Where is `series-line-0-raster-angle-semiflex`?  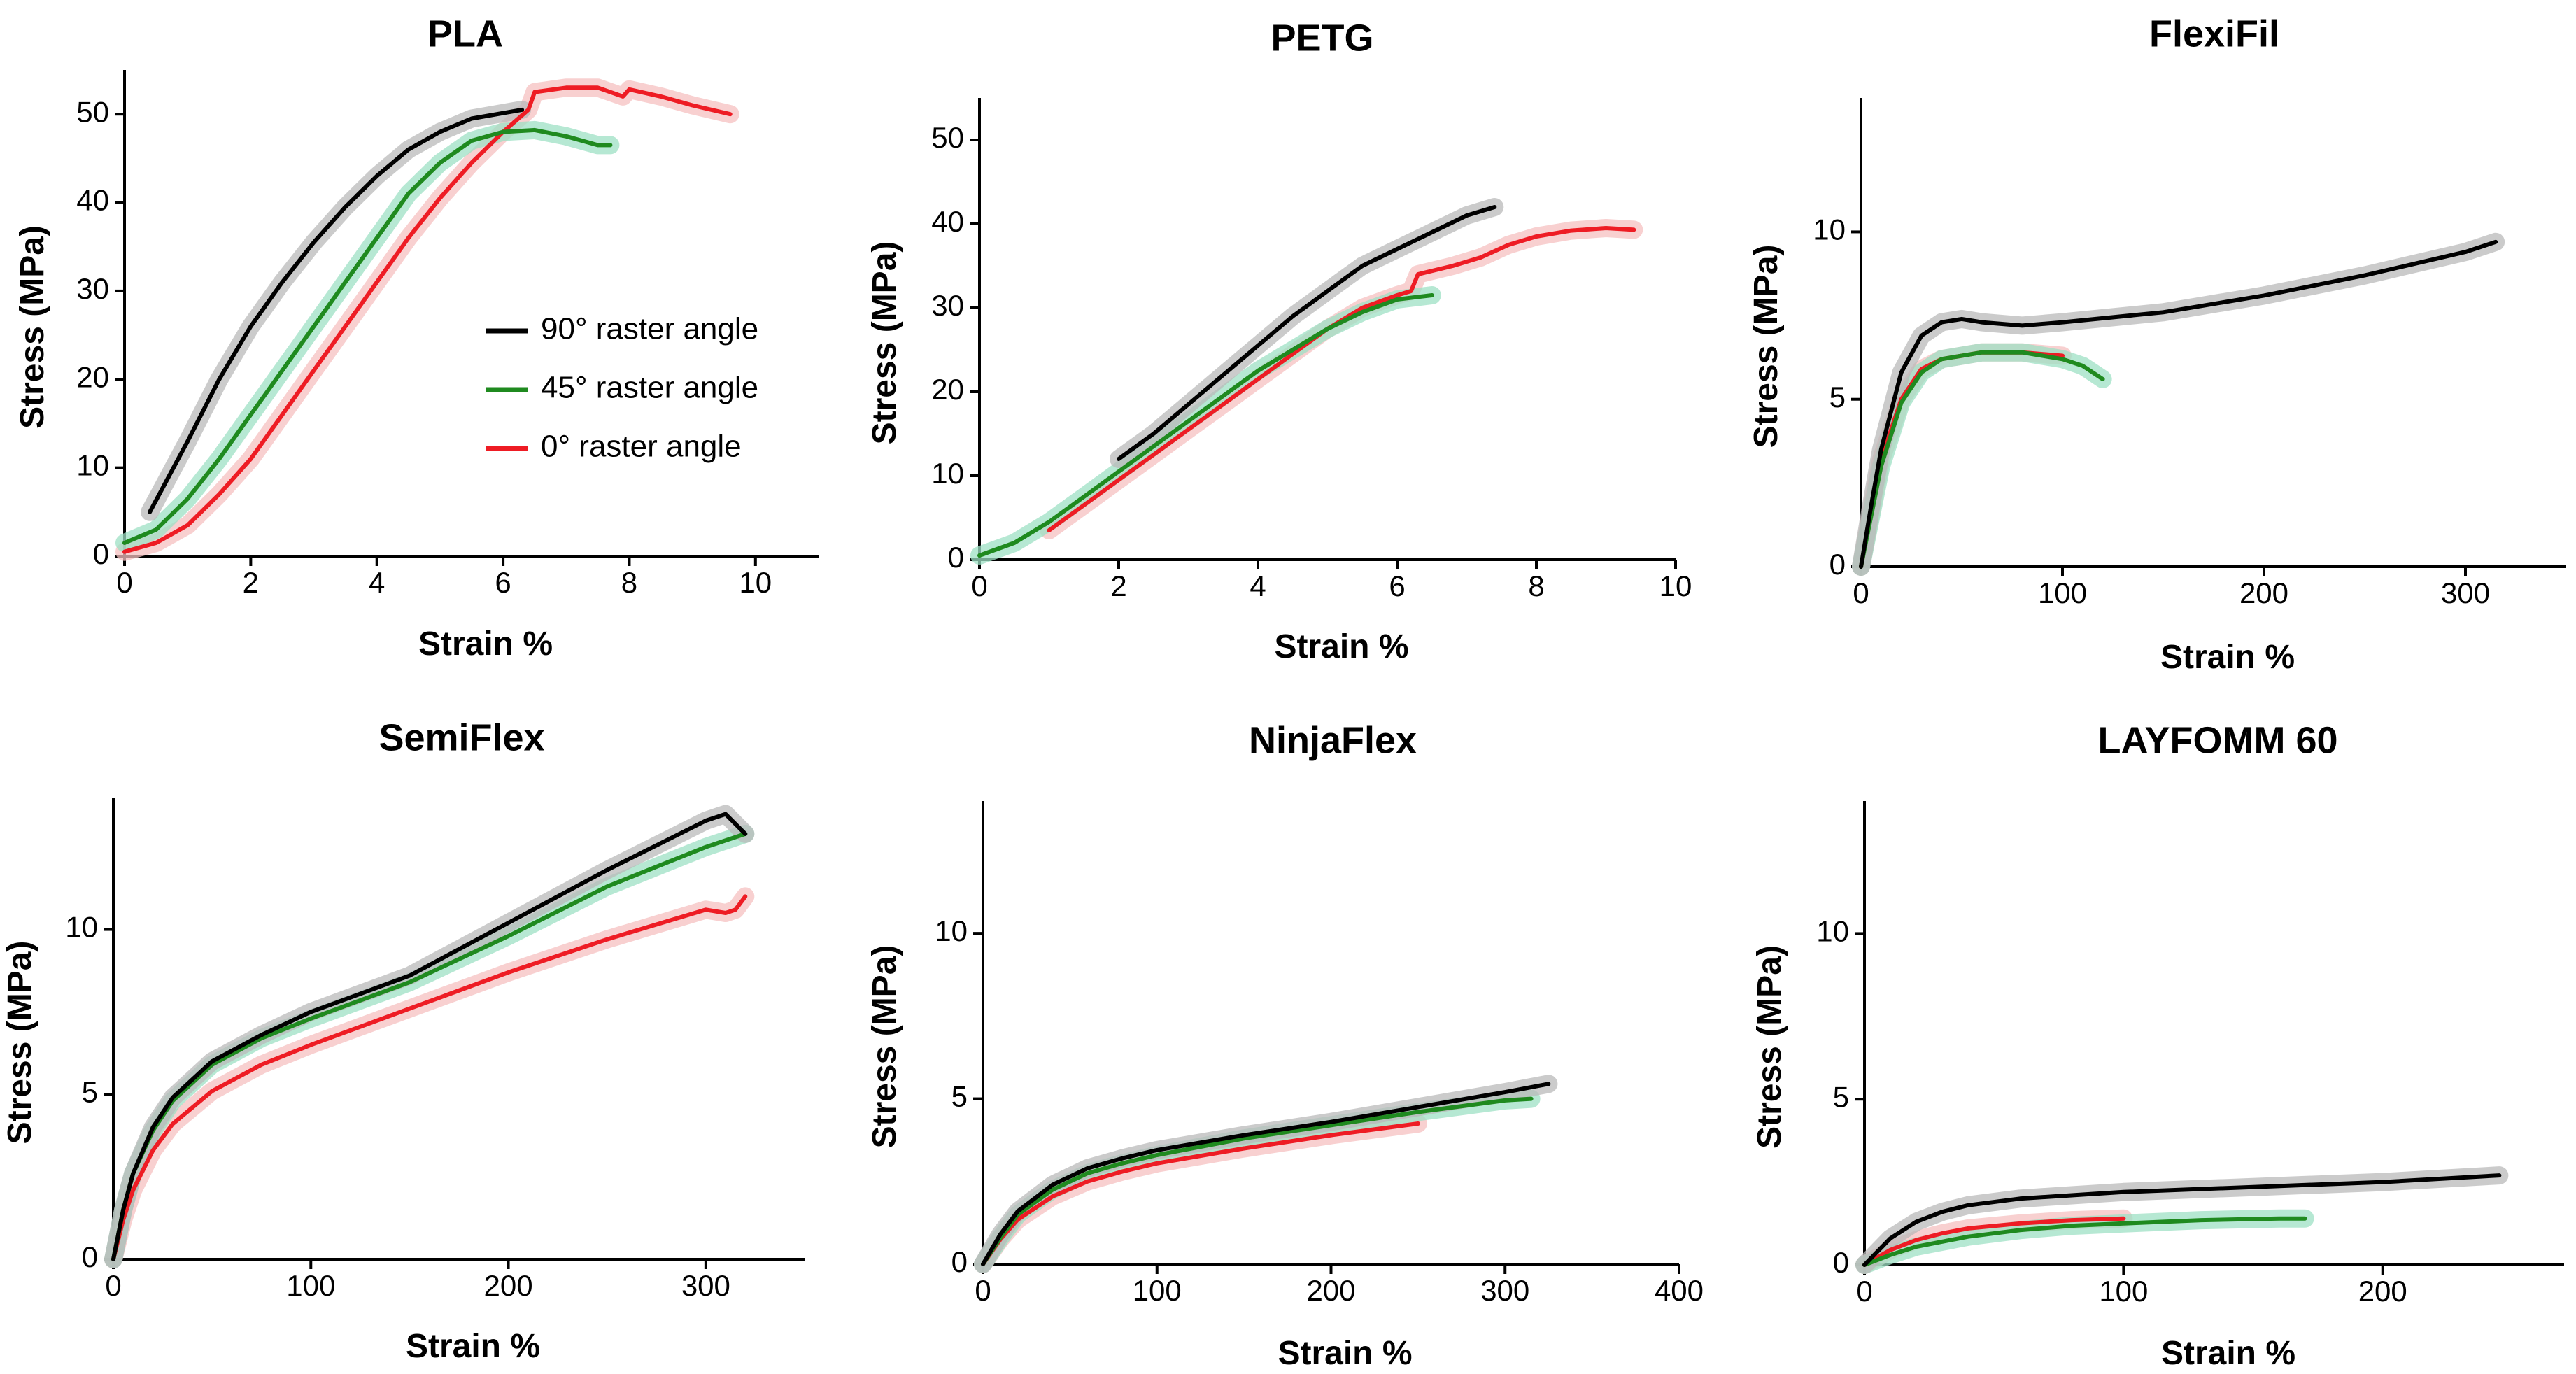
series-line-0-raster-angle-semiflex is located at coordinates (429, 1077).